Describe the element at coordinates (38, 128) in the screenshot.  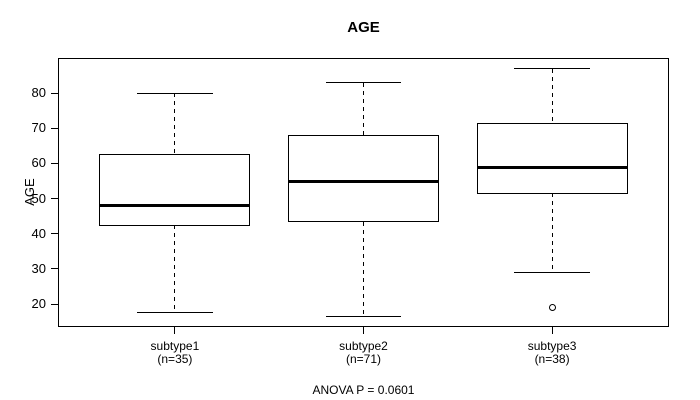
I see `y-tick-label: 70` at that location.